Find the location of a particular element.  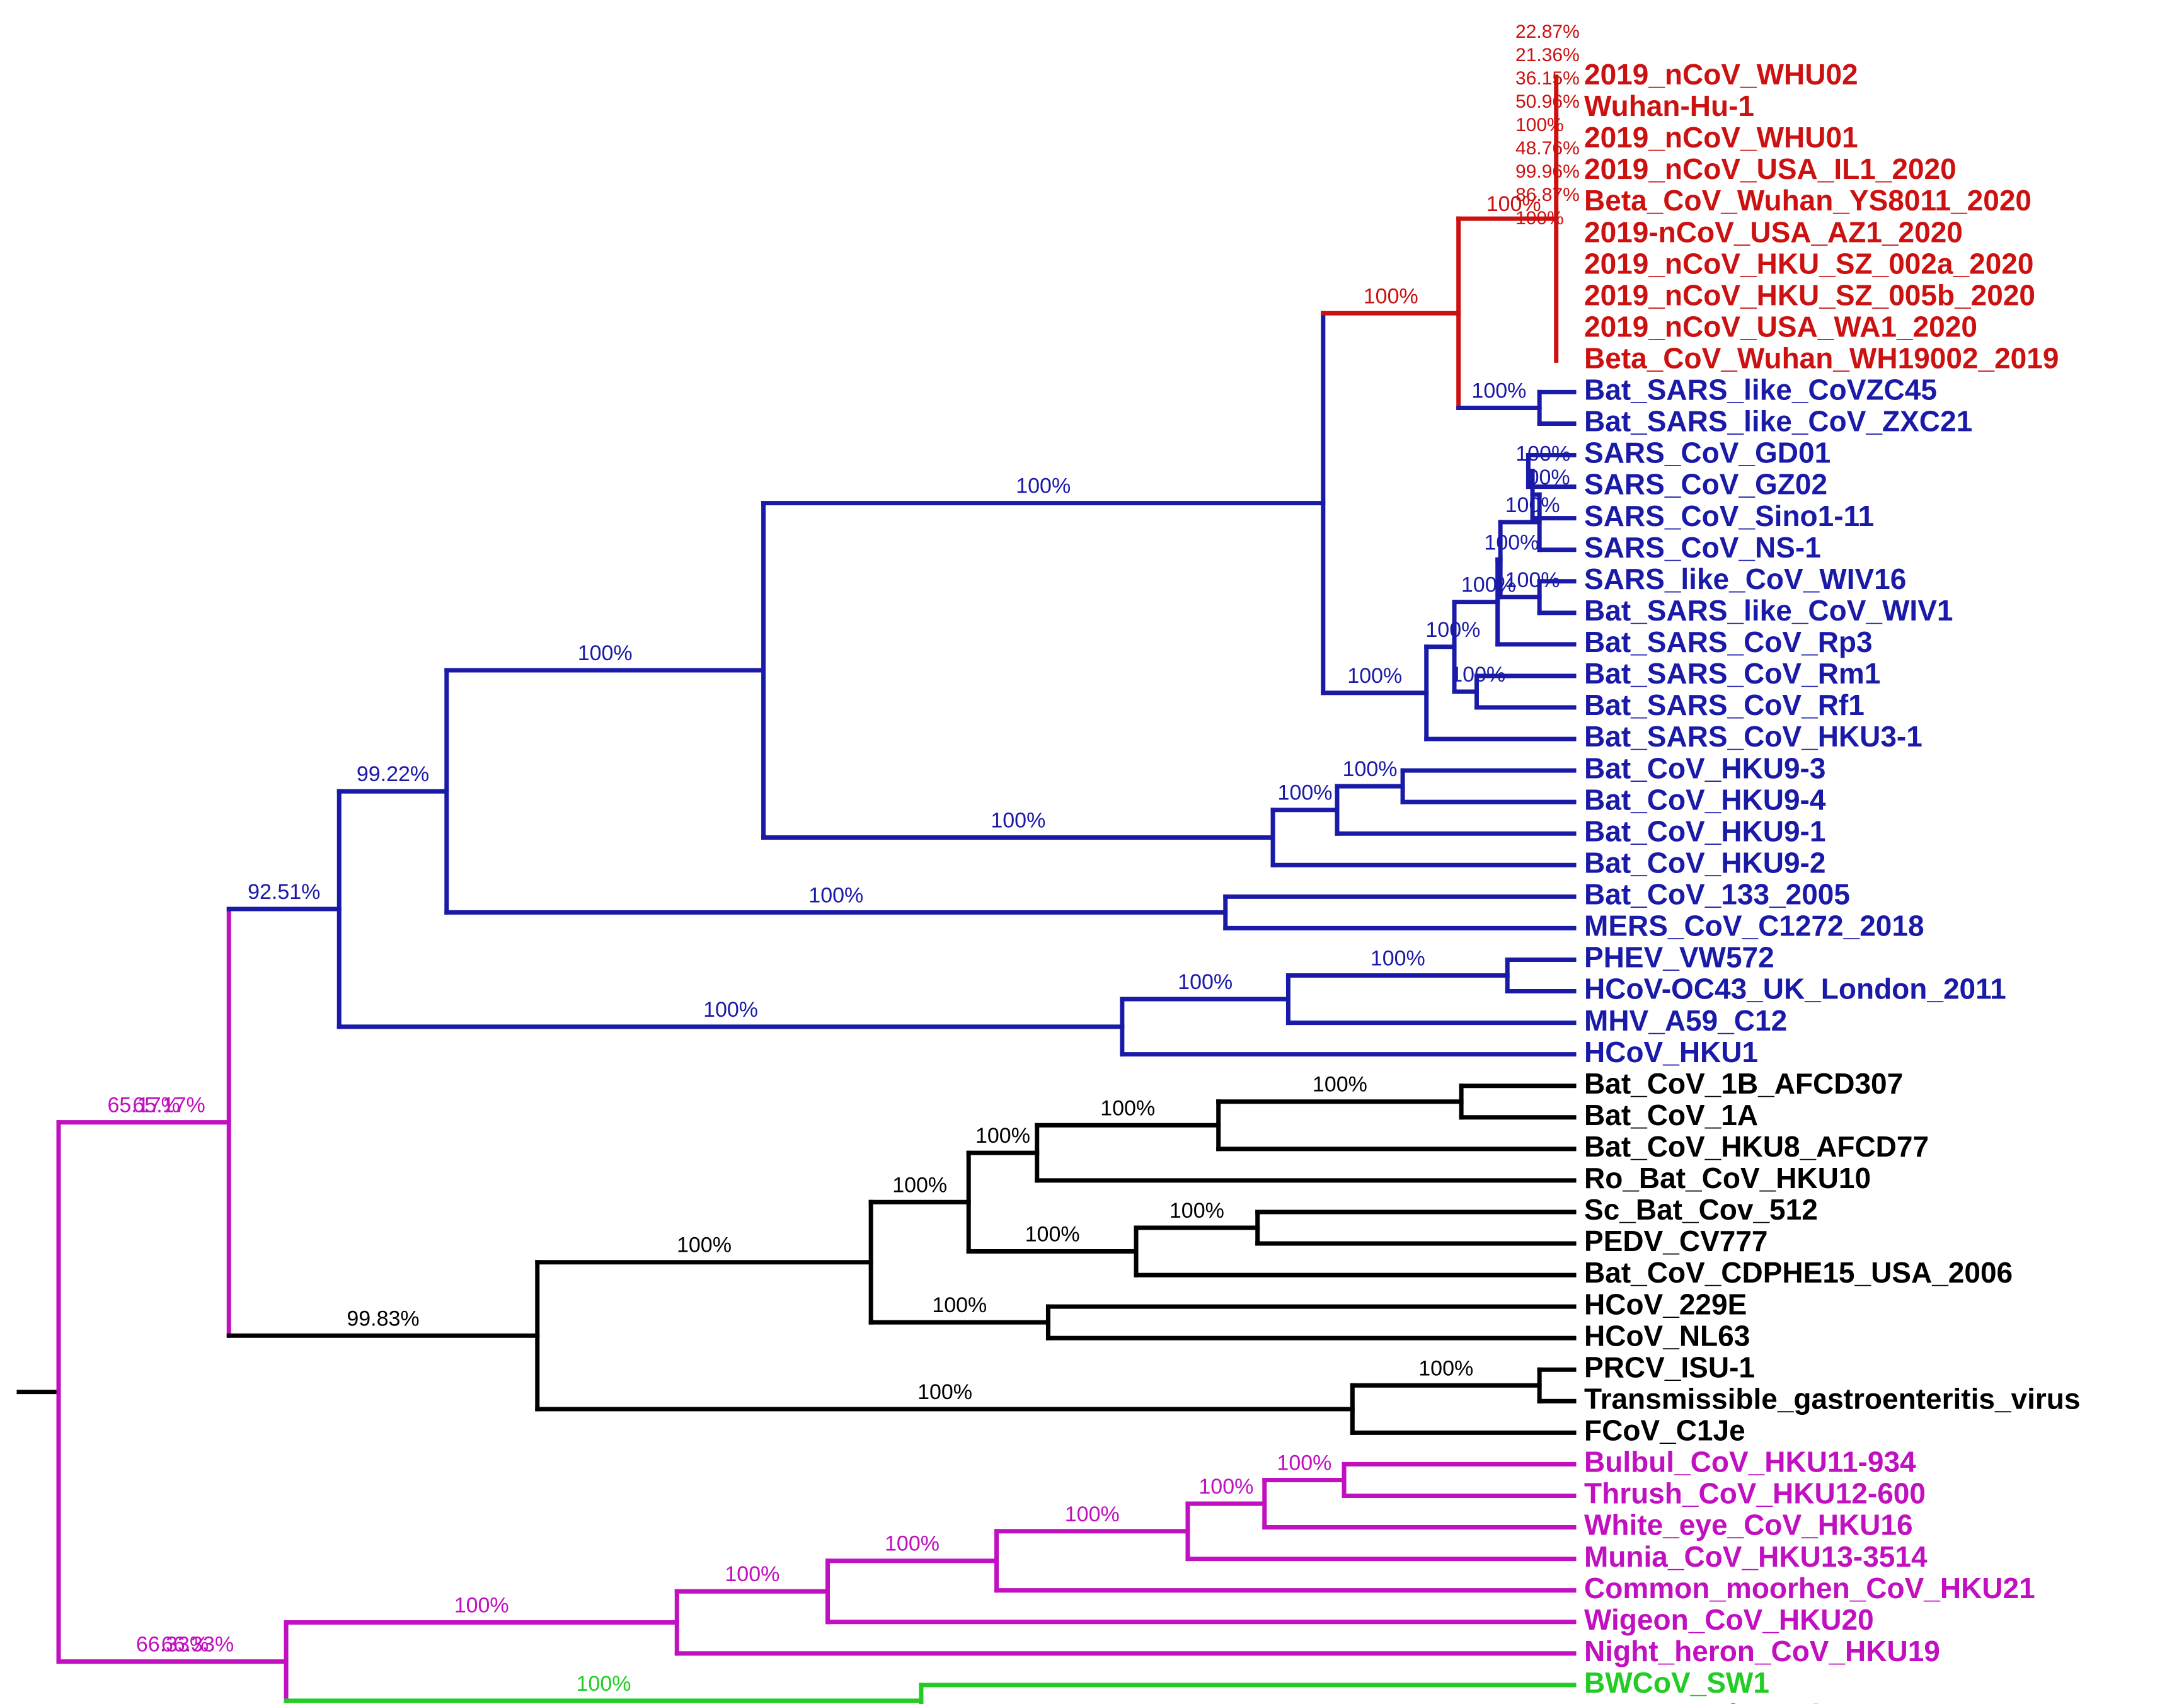

taxon-pedv-cv777: PEDV_CV777 is located at coordinates (1676, 1241).